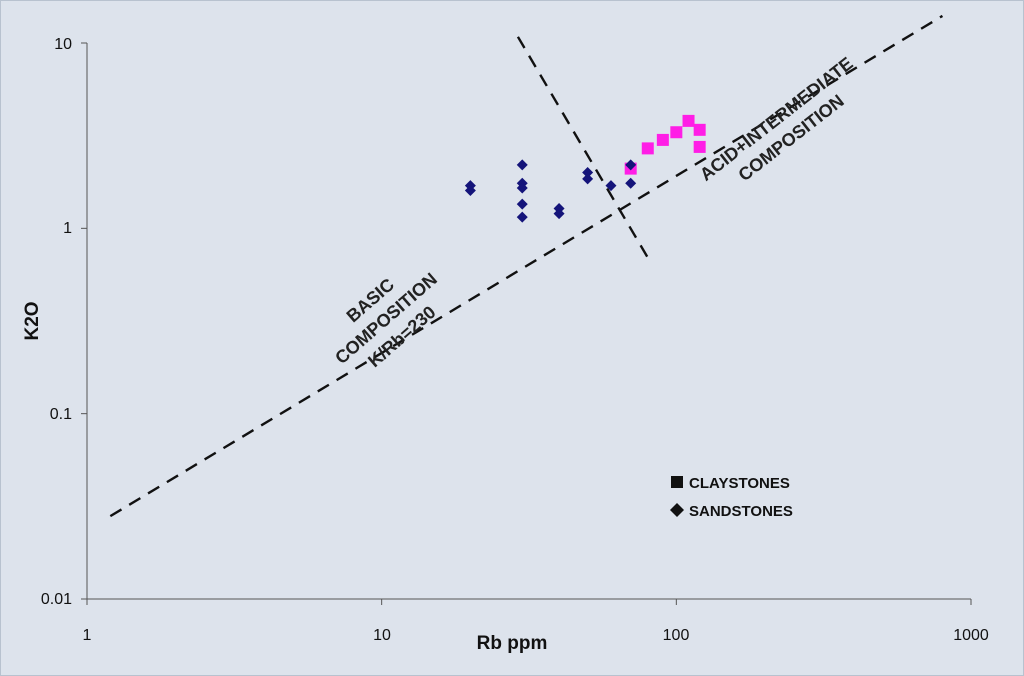  Describe the element at coordinates (512, 643) in the screenshot. I see `x-axis-title: Rb ppm` at that location.